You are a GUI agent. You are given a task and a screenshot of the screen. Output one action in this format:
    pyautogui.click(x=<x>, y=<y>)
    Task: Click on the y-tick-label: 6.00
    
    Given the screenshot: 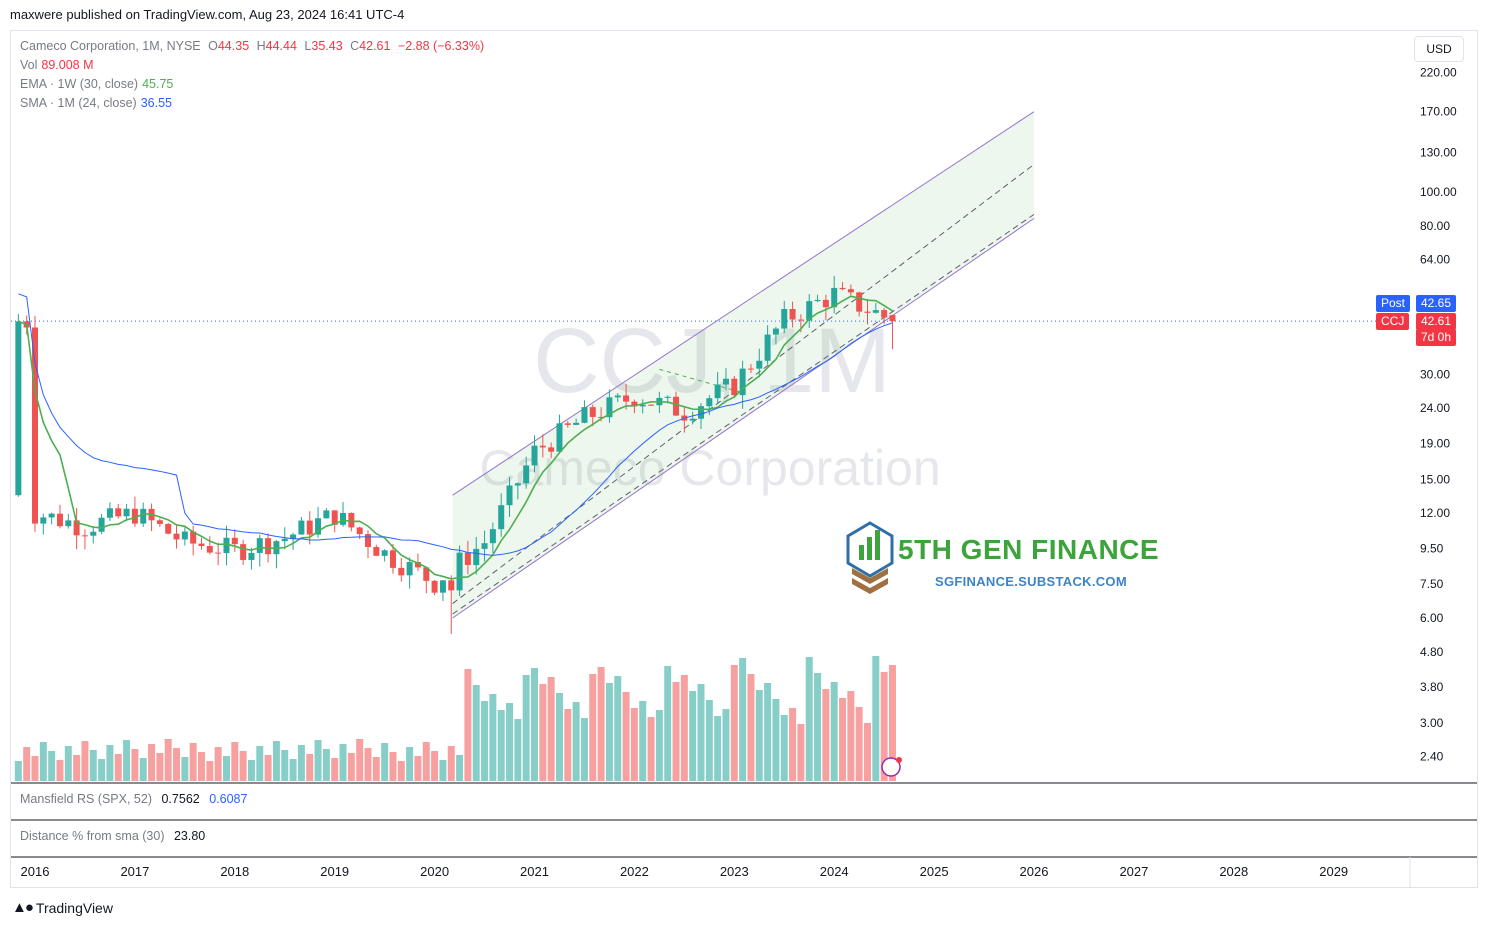 What is the action you would take?
    pyautogui.click(x=1432, y=618)
    